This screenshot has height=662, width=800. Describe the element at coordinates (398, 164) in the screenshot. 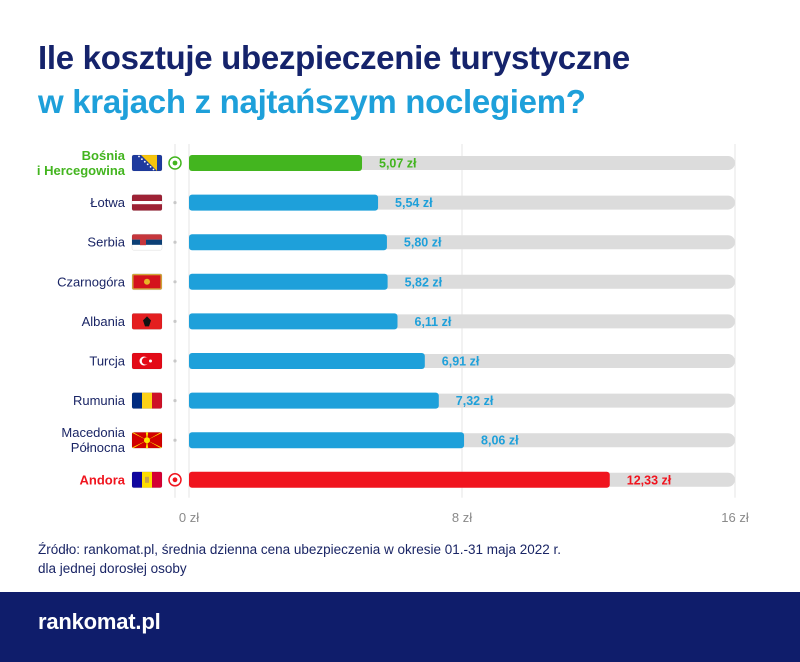

I see `value-label: 5,07 zł` at that location.